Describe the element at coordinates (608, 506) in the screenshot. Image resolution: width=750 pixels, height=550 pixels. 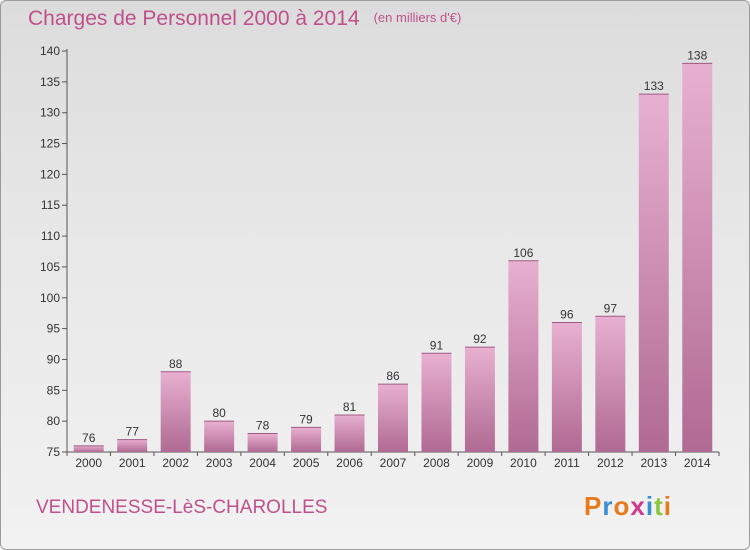
I see `logo-letter-r: r` at that location.